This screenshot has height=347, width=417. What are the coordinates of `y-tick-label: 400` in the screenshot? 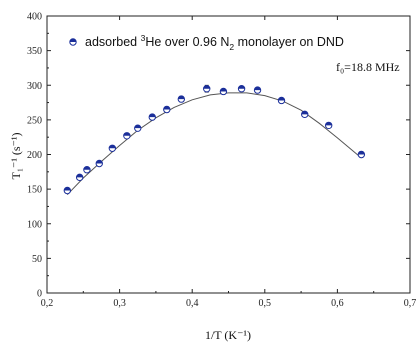 It's located at (34, 17).